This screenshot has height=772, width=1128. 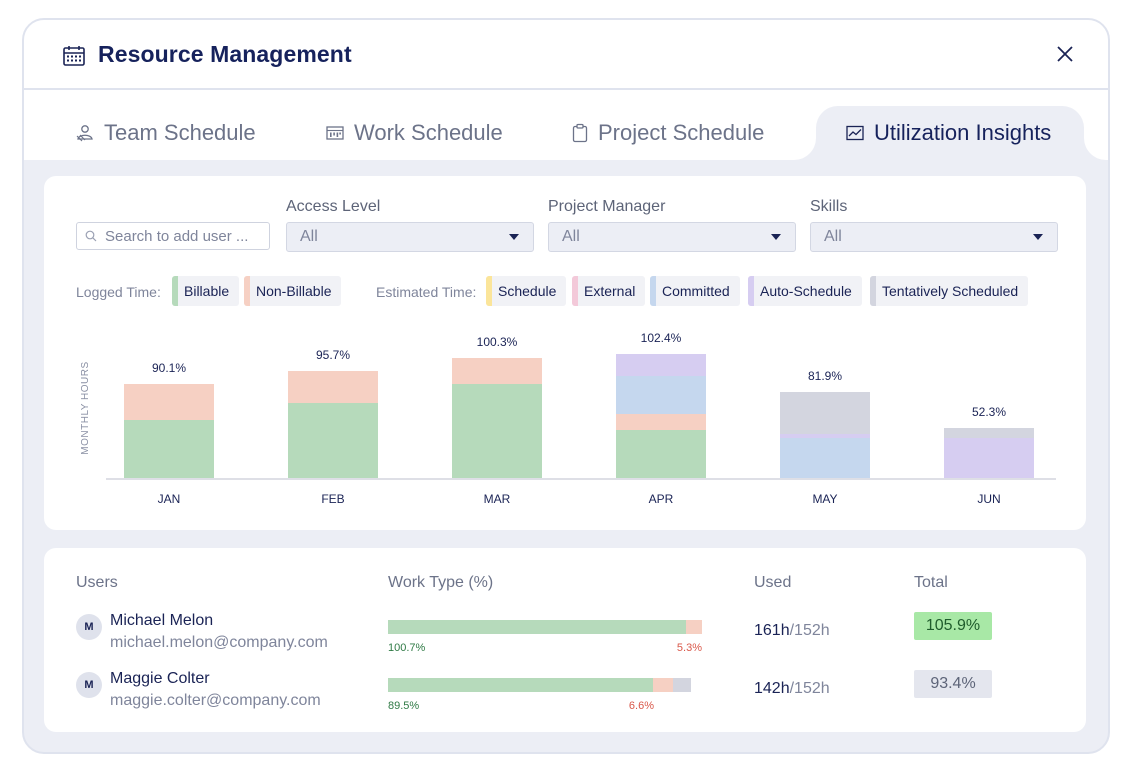 I want to click on calendar-grid-icon, so click(x=335, y=133).